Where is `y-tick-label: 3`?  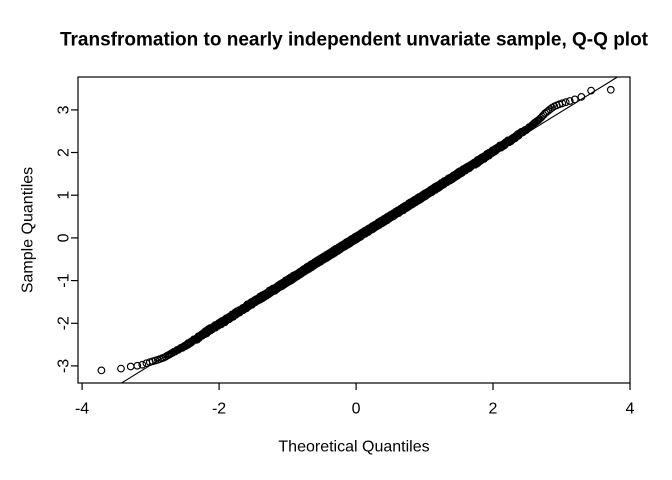
y-tick-label: 3 is located at coordinates (64, 109).